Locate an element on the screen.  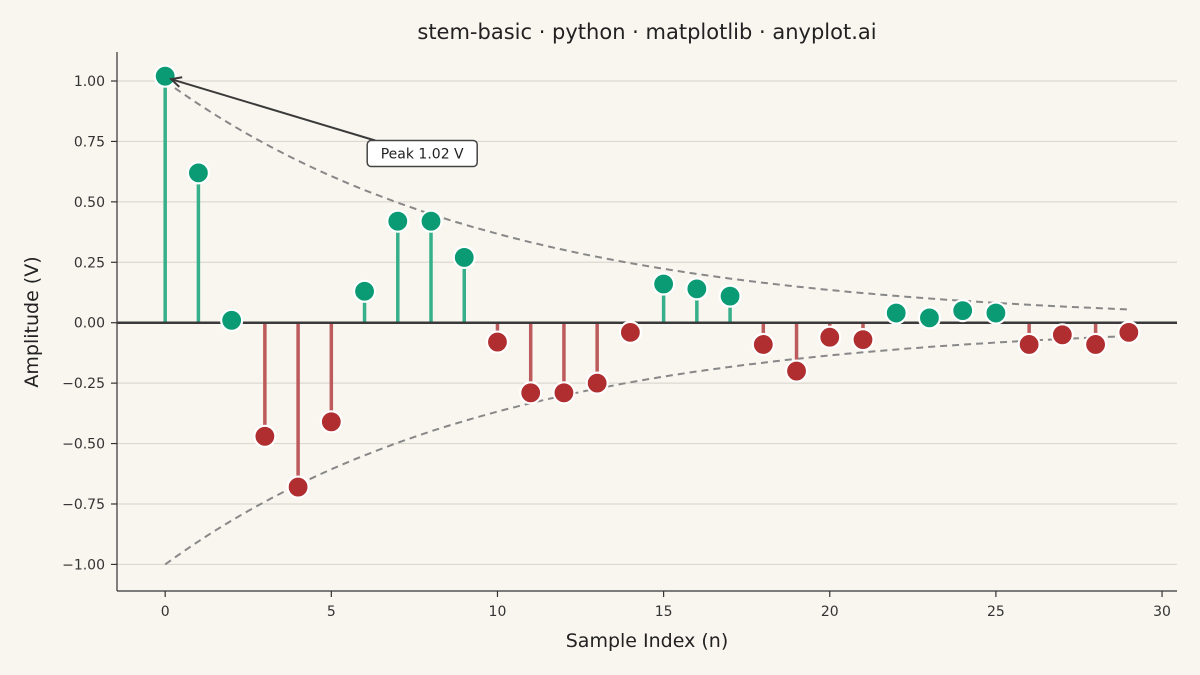
annotation-box is located at coordinates (422, 153).